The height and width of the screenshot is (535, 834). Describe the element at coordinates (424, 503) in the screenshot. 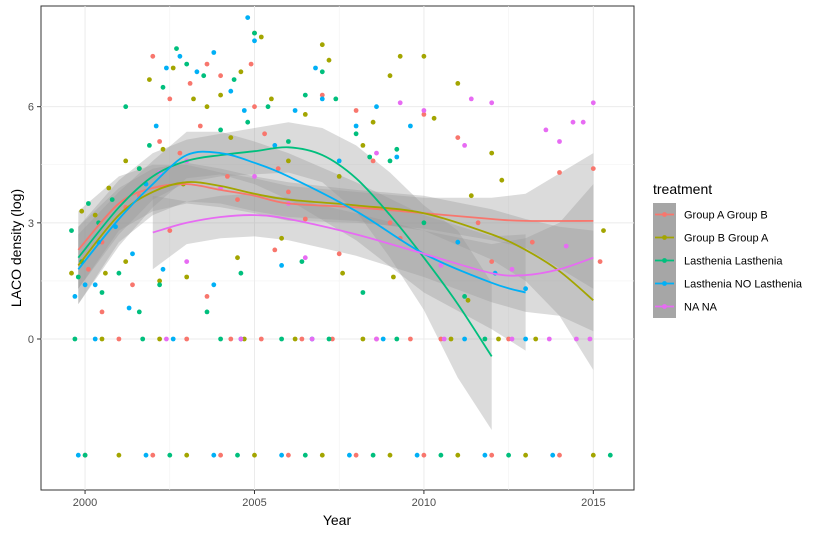

I see `x-tick-label: 2010` at that location.